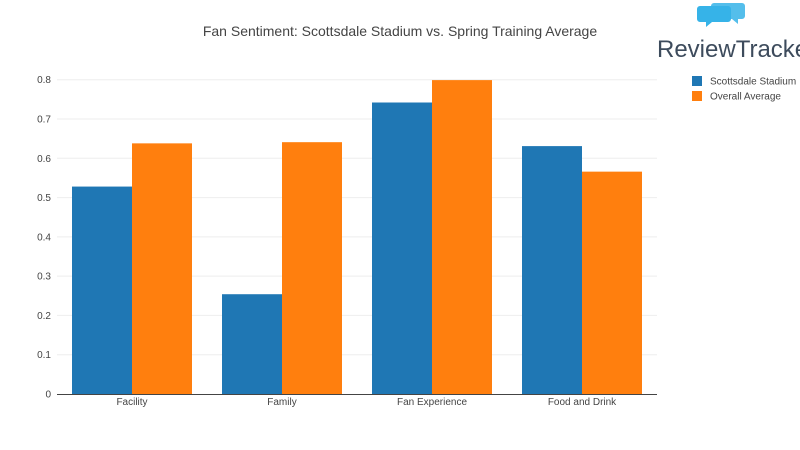 The width and height of the screenshot is (800, 450). I want to click on x-tick-label: Food and Drink, so click(582, 402).